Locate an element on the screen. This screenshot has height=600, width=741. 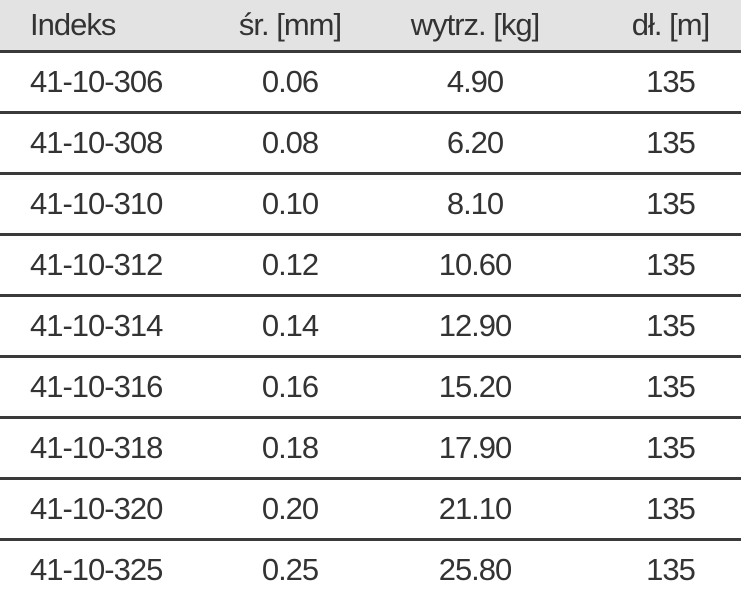
table-row: 41-10-306 0.06 4.90 135 is located at coordinates (370, 80).